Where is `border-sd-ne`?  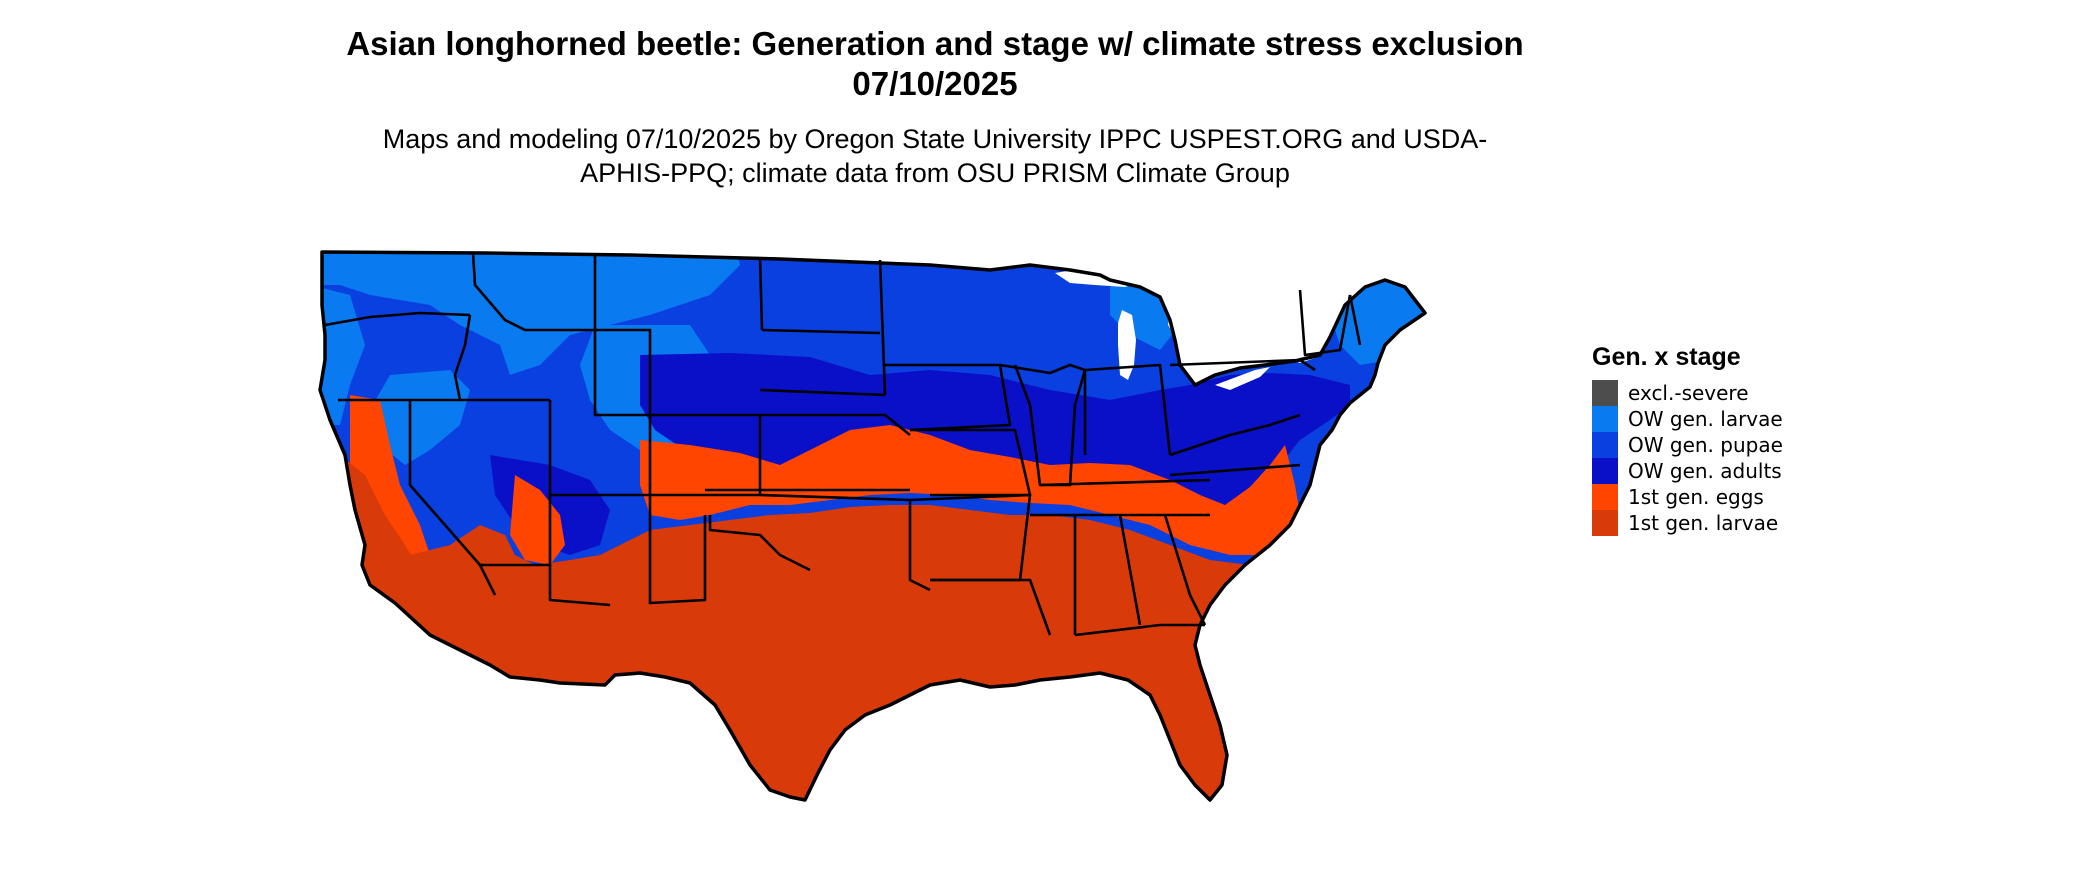 border-sd-ne is located at coordinates (822, 392).